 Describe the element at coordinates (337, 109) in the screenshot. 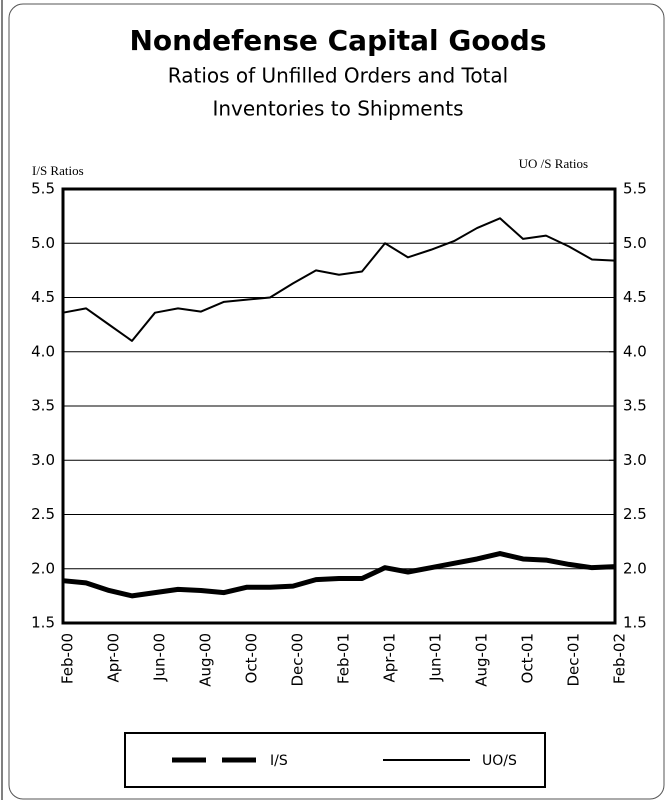

I see `chart-subtitle: Inventories to Shipments` at that location.